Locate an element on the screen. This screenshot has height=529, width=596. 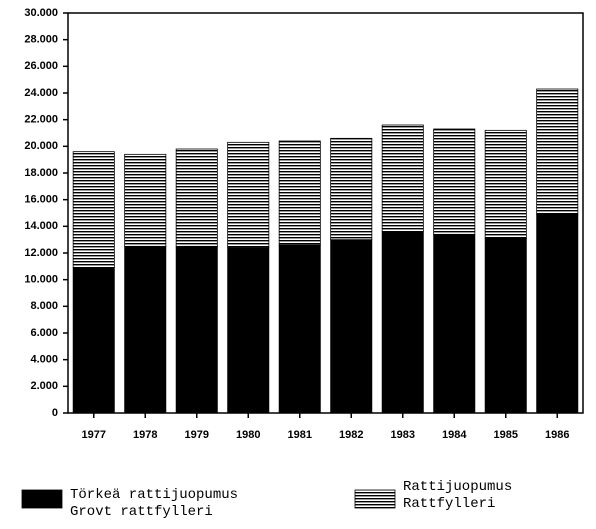
x-tick-label: 1979 is located at coordinates (197, 435).